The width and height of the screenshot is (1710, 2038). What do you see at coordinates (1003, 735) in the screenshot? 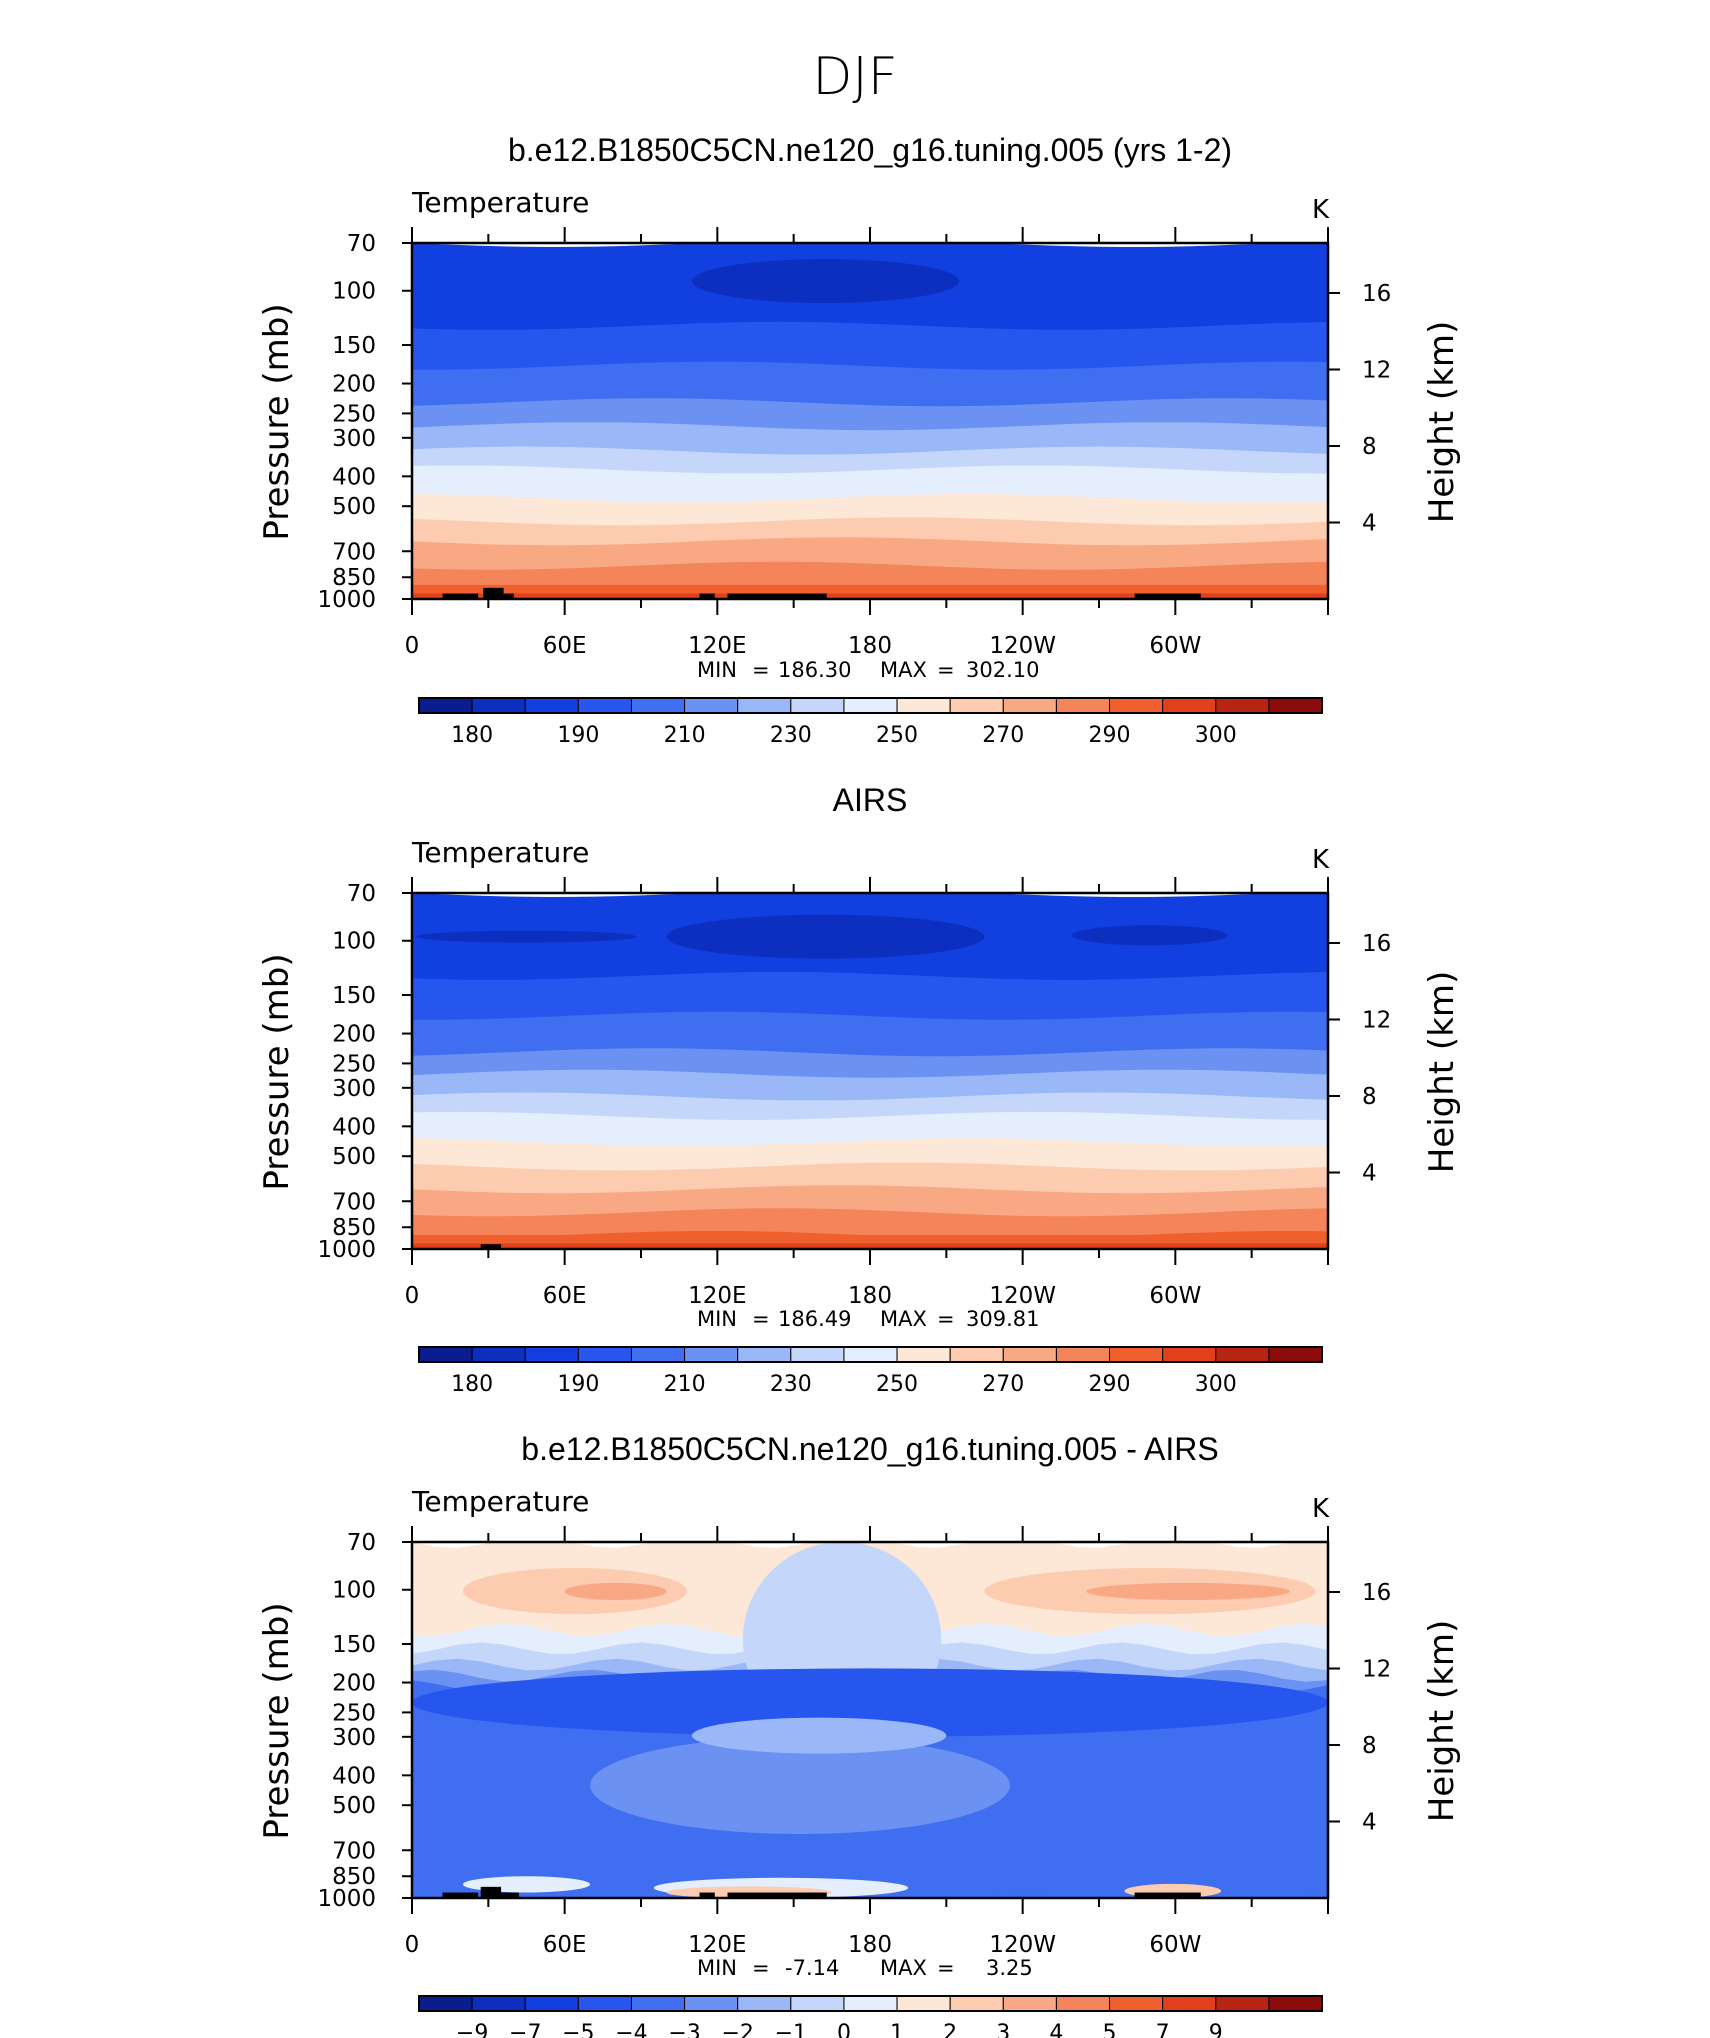
I see `colorbar-label: 270` at bounding box center [1003, 735].